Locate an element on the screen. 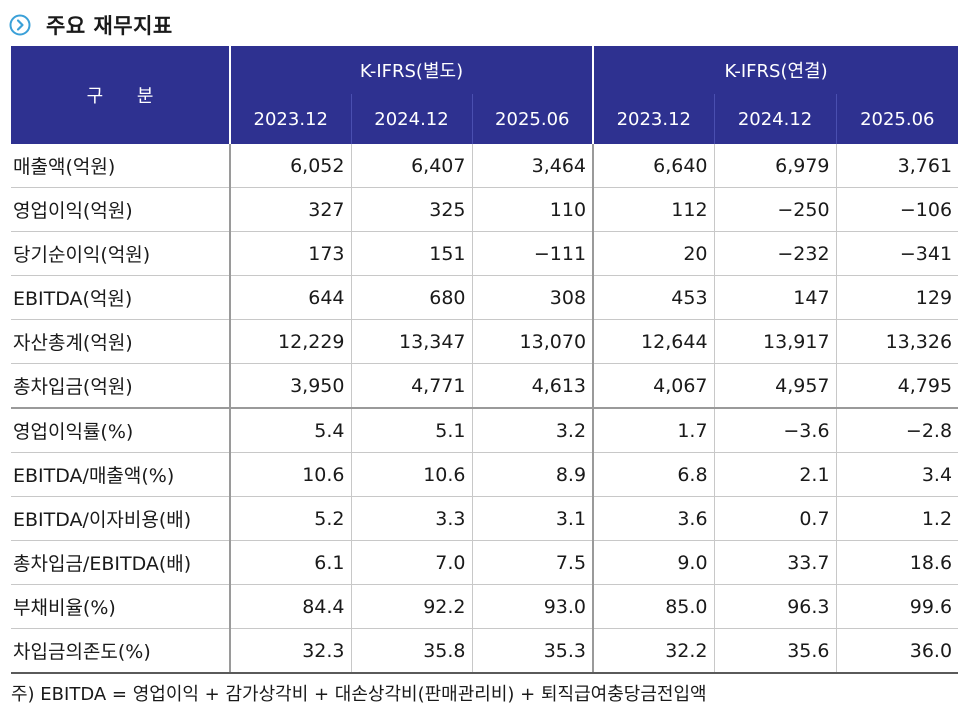  value-cell: −111 is located at coordinates (532, 253).